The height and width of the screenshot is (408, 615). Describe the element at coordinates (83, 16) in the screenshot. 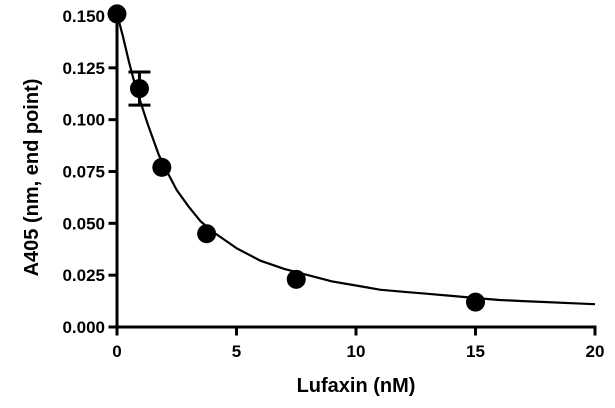

I see `y-tick-label: 0.150` at that location.